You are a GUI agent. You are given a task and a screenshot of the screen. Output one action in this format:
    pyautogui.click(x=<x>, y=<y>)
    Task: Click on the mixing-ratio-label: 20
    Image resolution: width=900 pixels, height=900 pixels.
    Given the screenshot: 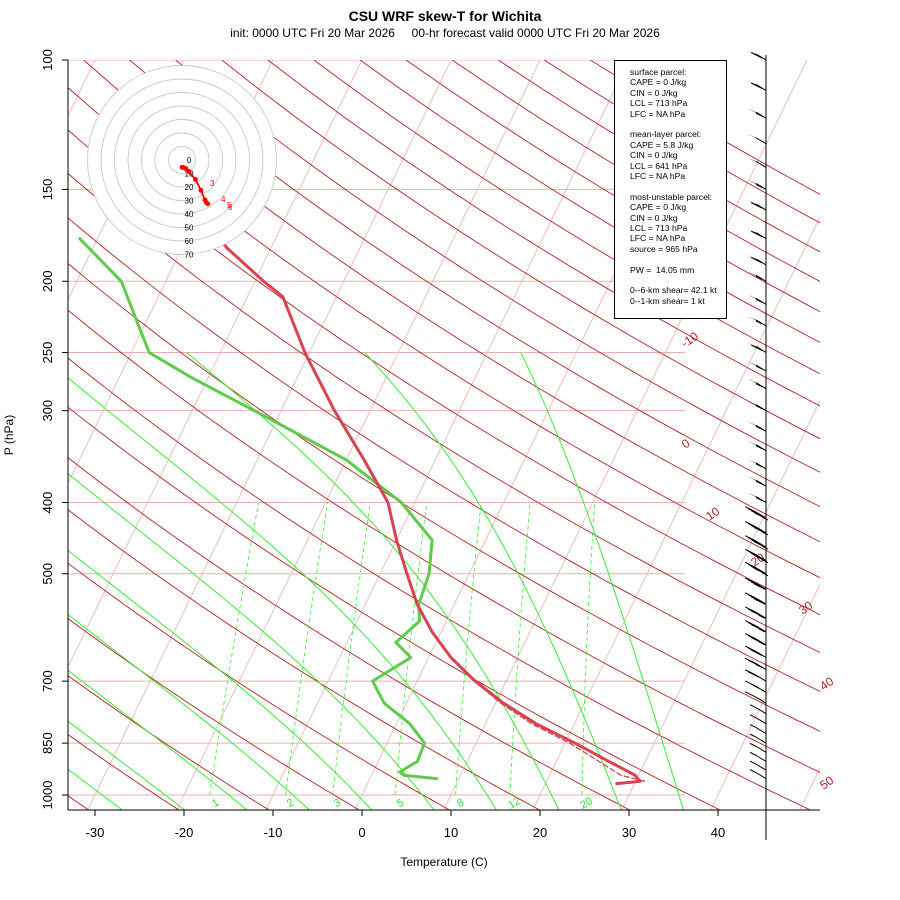 What is the action you would take?
    pyautogui.click(x=586, y=803)
    